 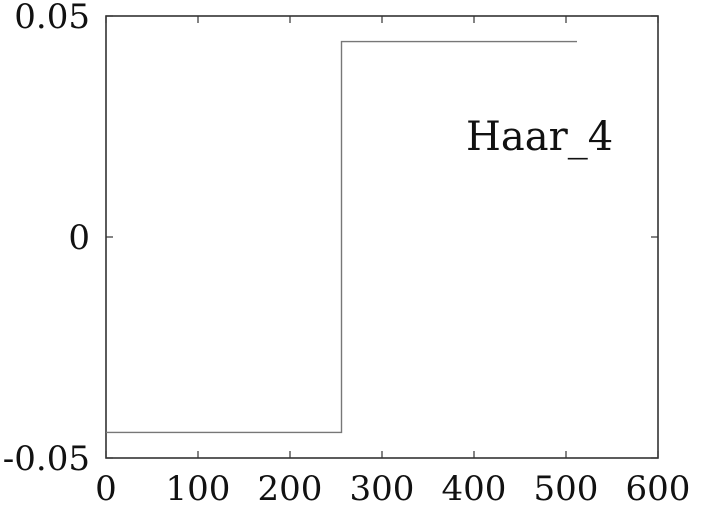 I want to click on x-tick-label-0: 0, so click(x=106, y=489).